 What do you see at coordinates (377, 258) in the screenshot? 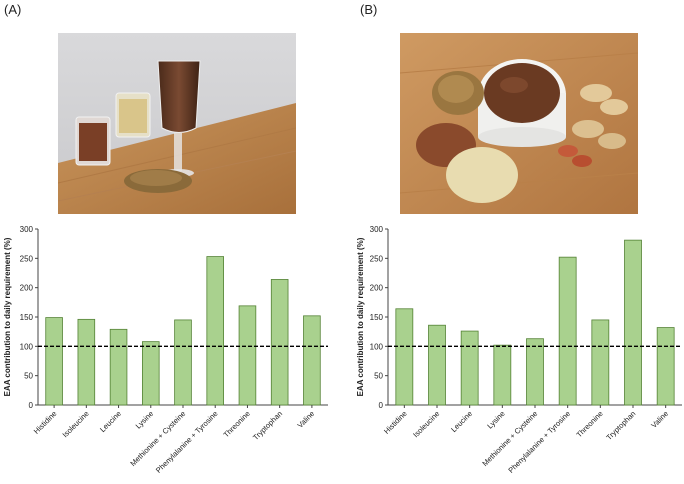
I see `y-tick-label-b-250: 250` at bounding box center [377, 258].